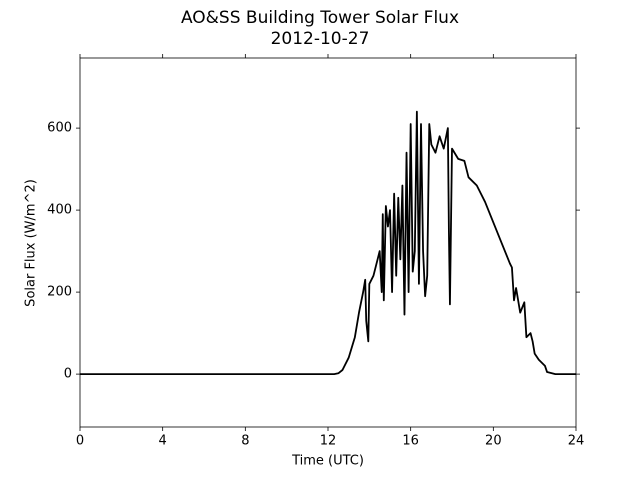  Describe the element at coordinates (163, 441) in the screenshot. I see `x-tick-label: 4` at that location.